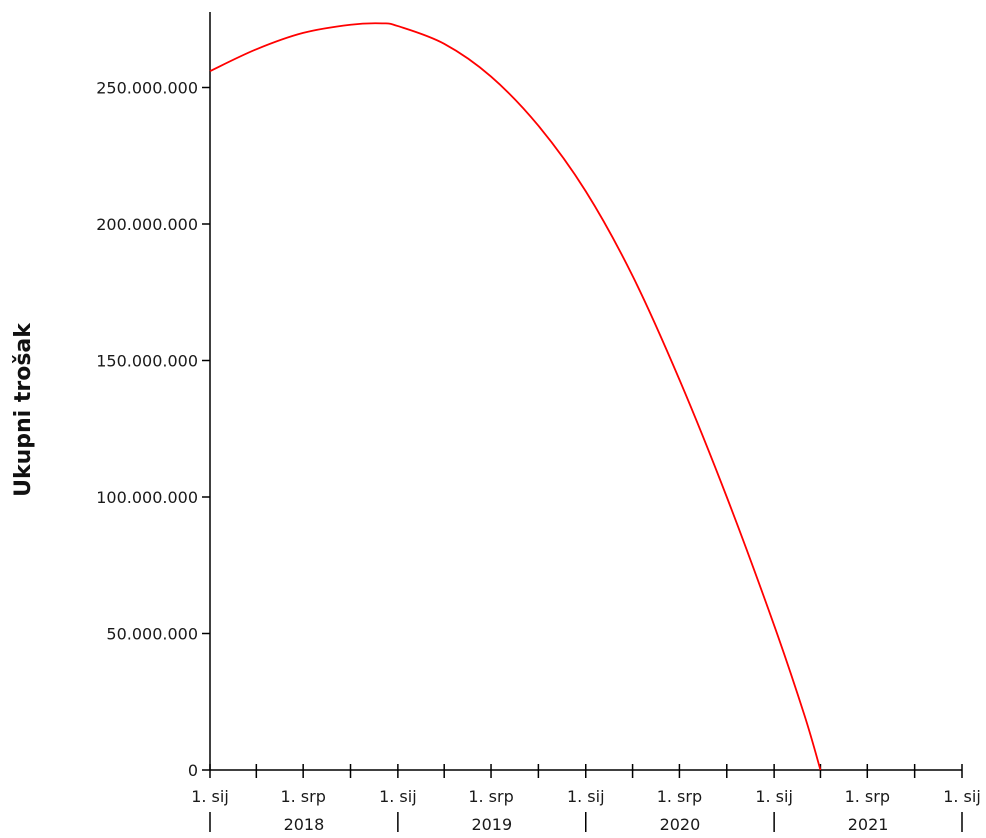 The width and height of the screenshot is (986, 838). I want to click on y-tick-label: 50.000.000, so click(152, 634).